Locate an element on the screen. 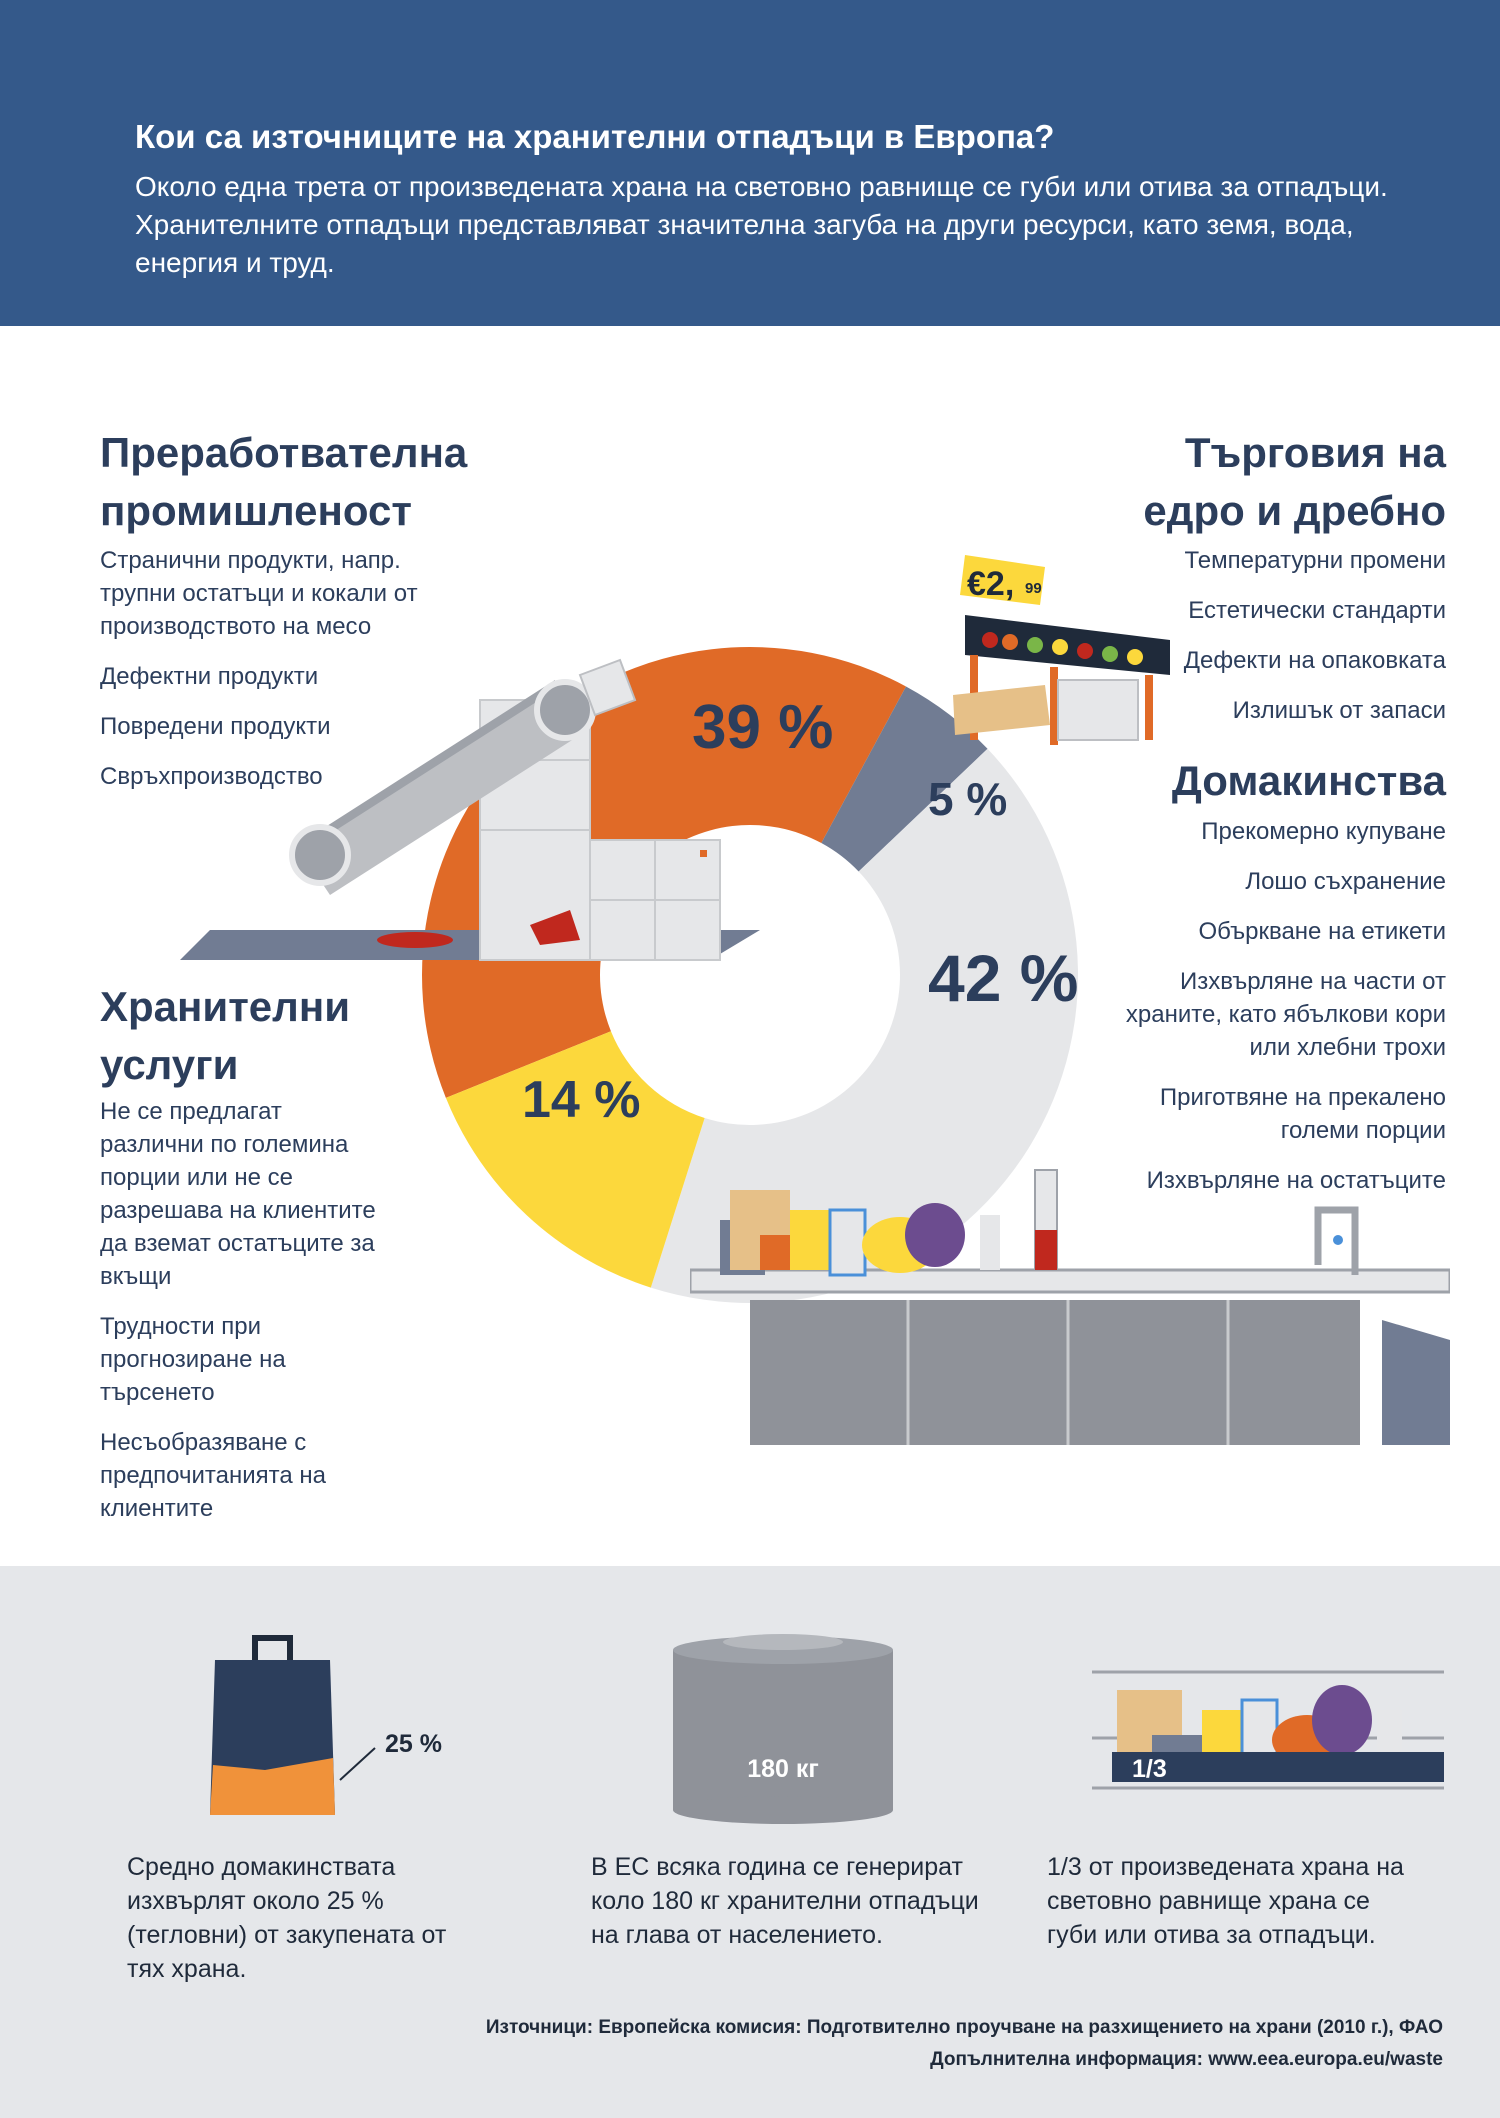 This screenshot has width=1500, height=2118. stat-figure-groceries: 1/3 is located at coordinates (1149, 1769).